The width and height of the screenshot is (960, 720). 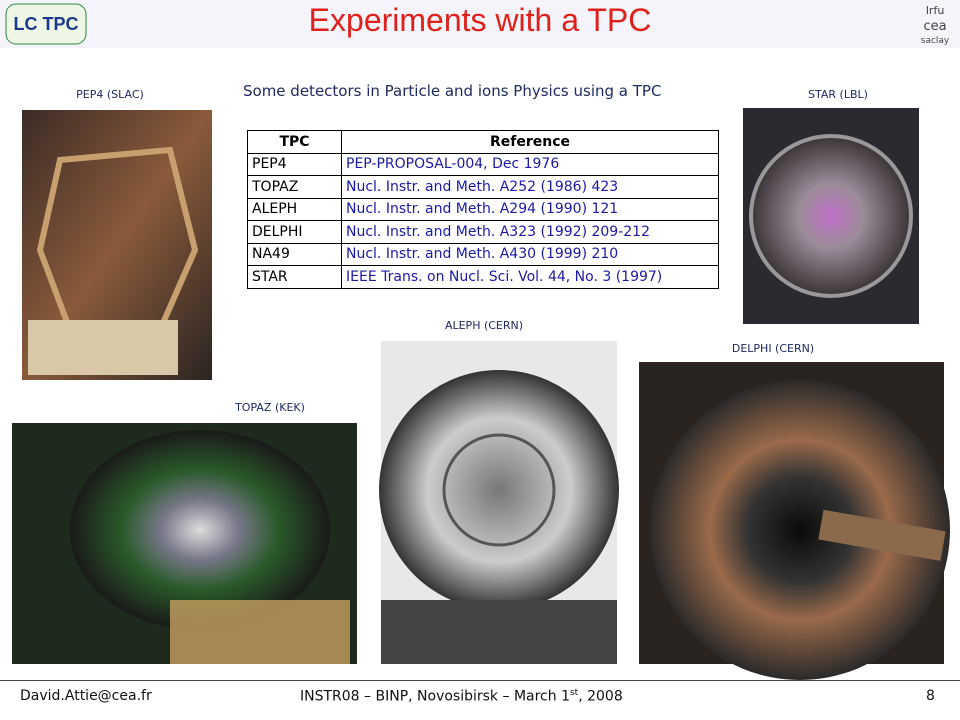 What do you see at coordinates (294, 232) in the screenshot?
I see `tpc-name: DELPHI` at bounding box center [294, 232].